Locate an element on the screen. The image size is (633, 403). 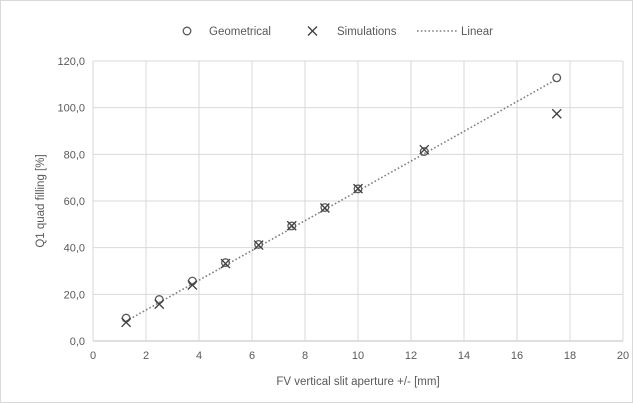
x-tick-label: 2 is located at coordinates (146, 356).